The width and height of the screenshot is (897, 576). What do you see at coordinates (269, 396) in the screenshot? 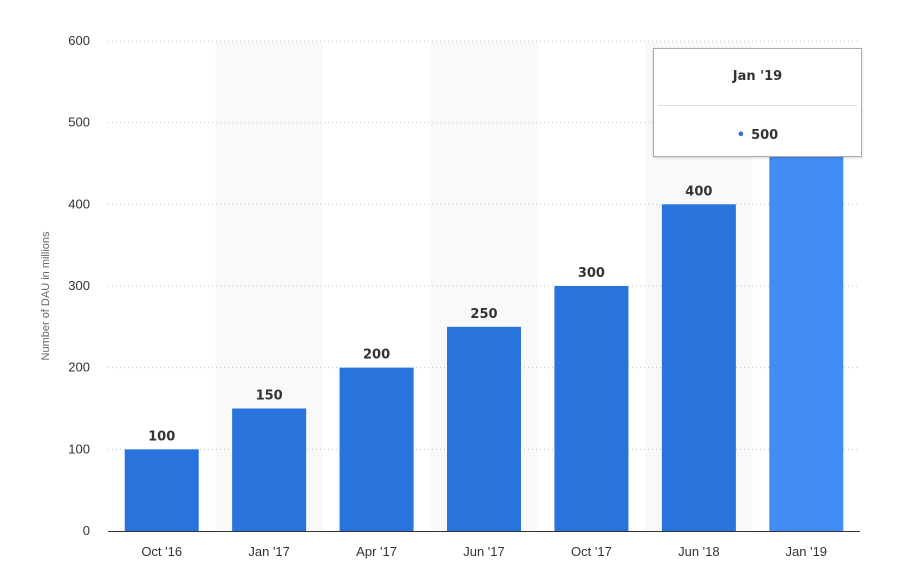
I see `data-label: 150` at bounding box center [269, 396].